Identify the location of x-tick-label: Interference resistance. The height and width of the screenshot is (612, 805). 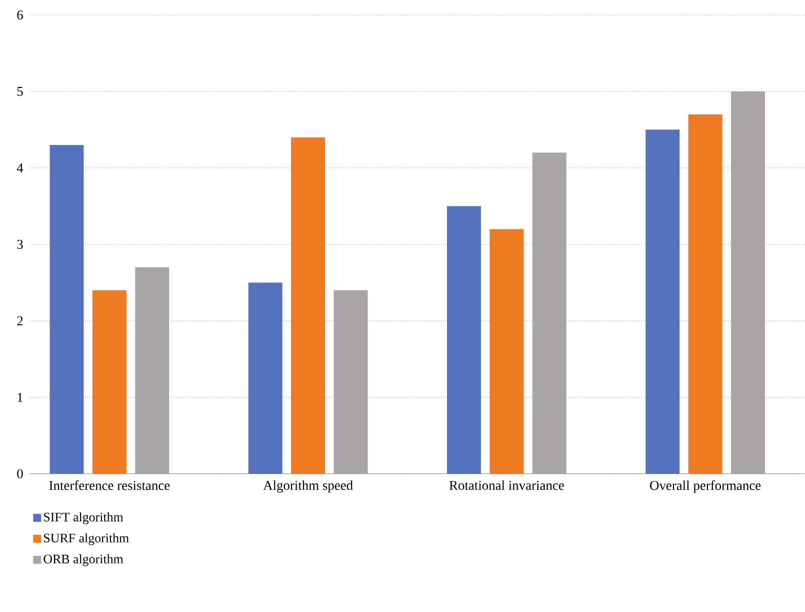
(109, 485).